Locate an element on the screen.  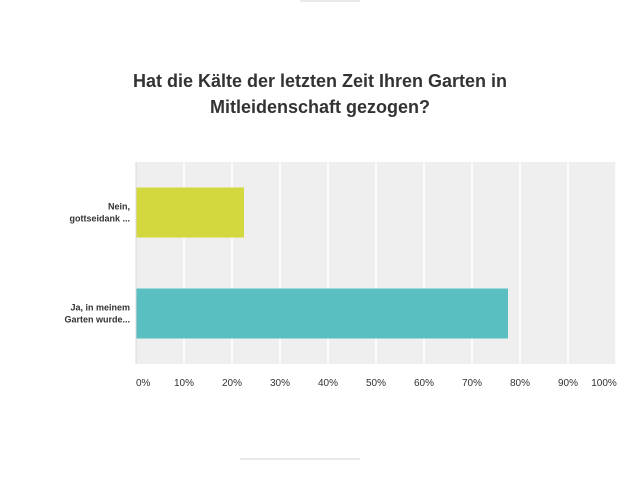
x-tick-label-50: 50% is located at coordinates (376, 383).